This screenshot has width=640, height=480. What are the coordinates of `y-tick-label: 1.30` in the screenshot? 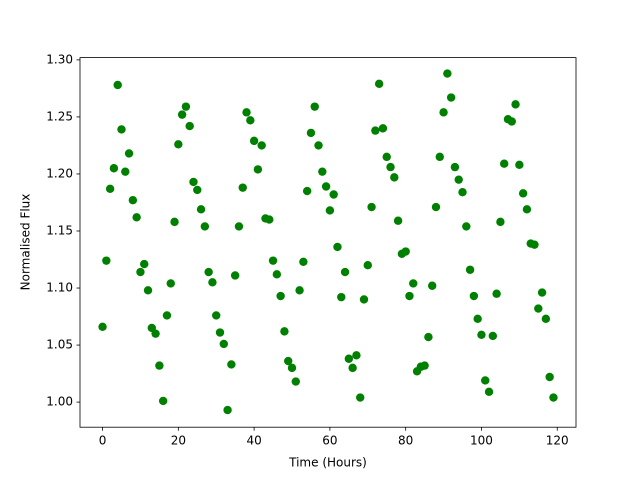 It's located at (59, 59).